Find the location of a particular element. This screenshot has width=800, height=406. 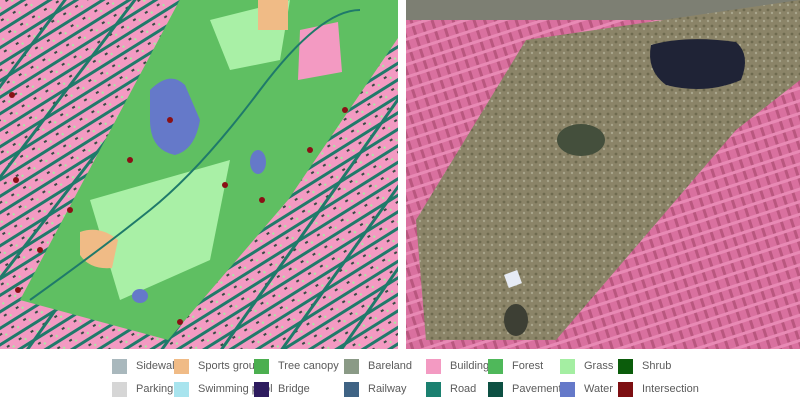

legend-item-sports-ground: Sports ground is located at coordinates (220, 366).